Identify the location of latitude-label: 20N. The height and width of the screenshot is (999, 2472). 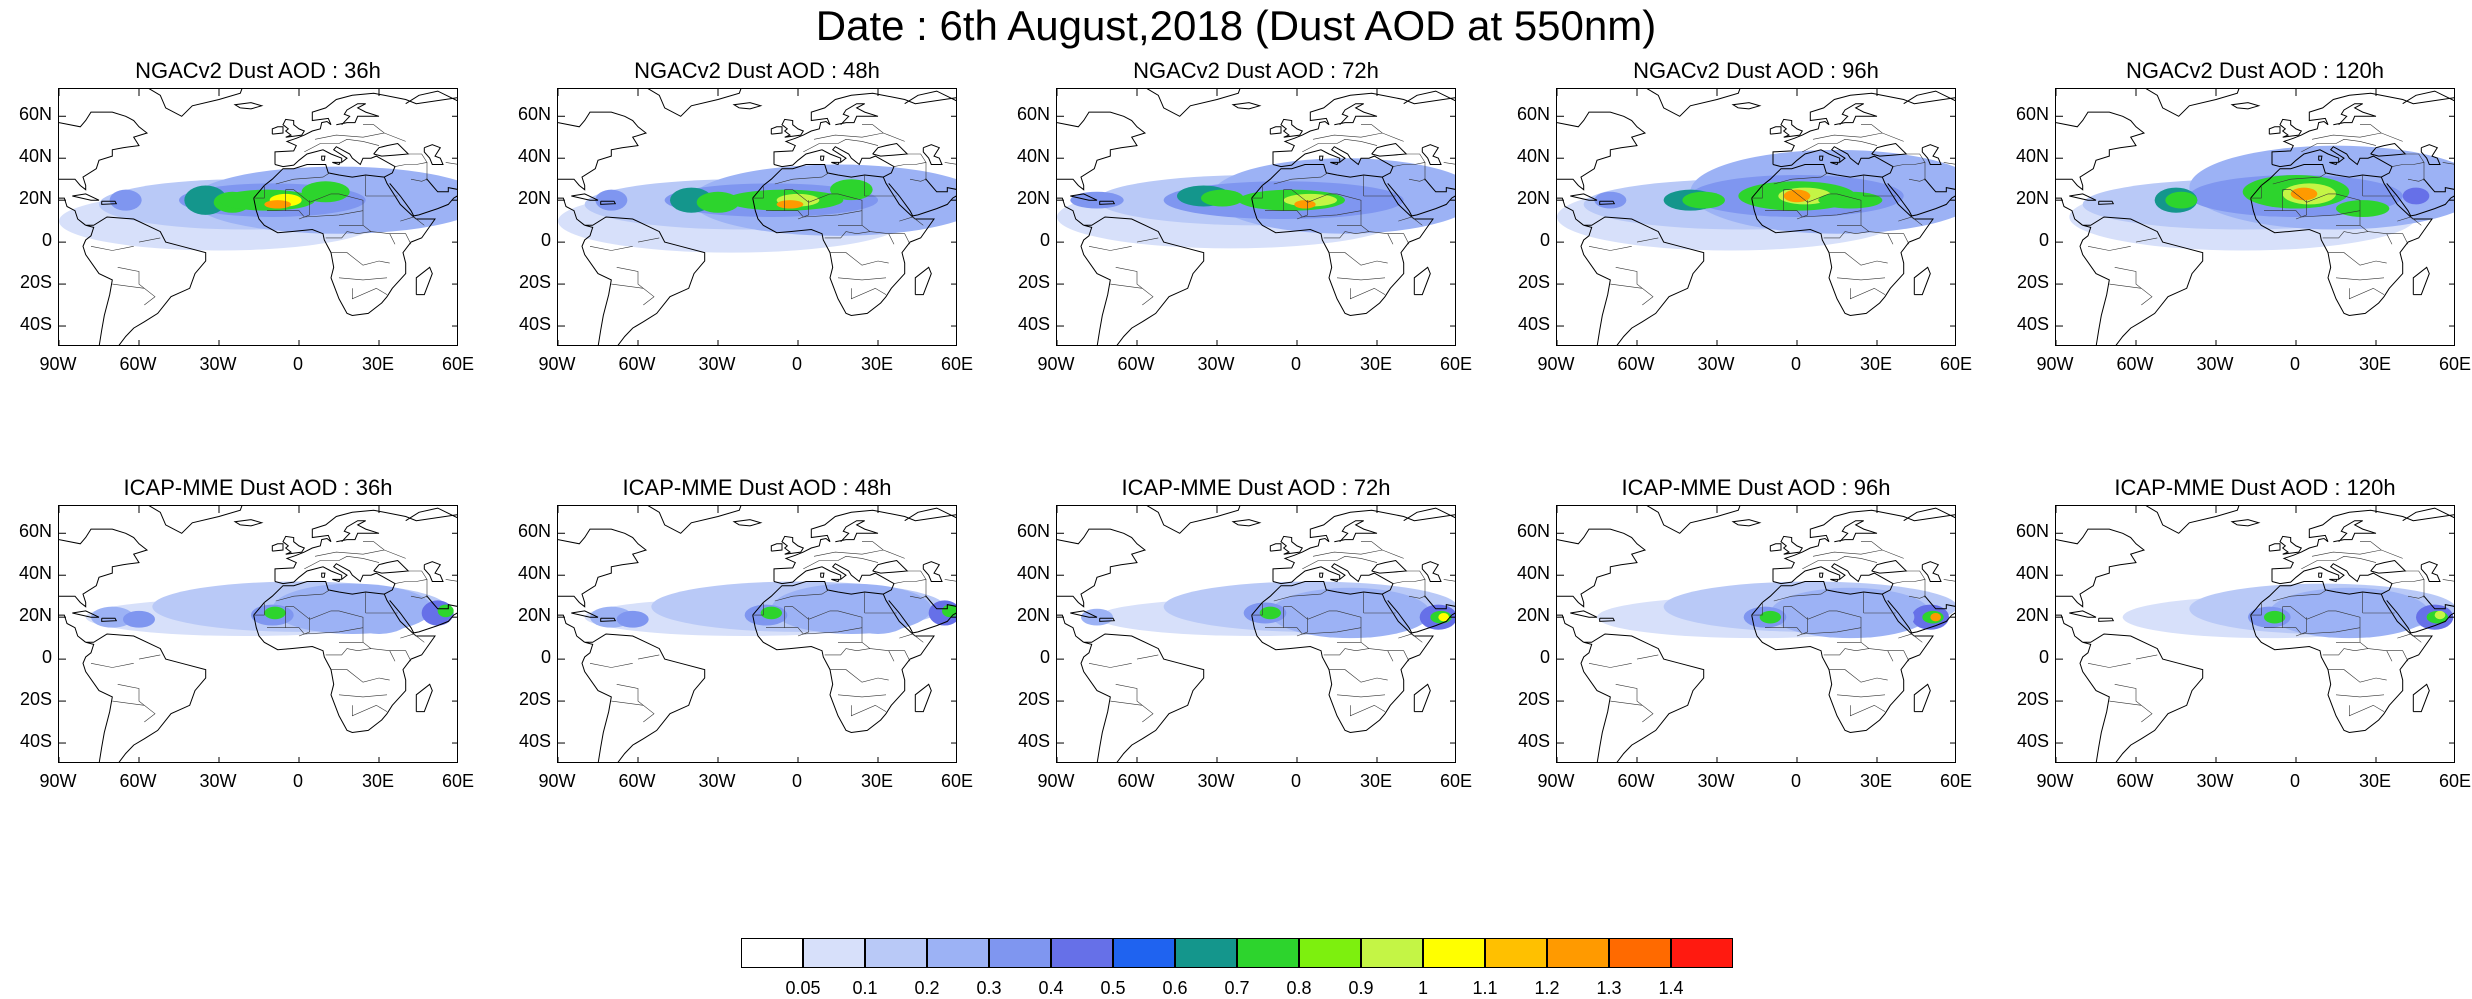
(2032, 615).